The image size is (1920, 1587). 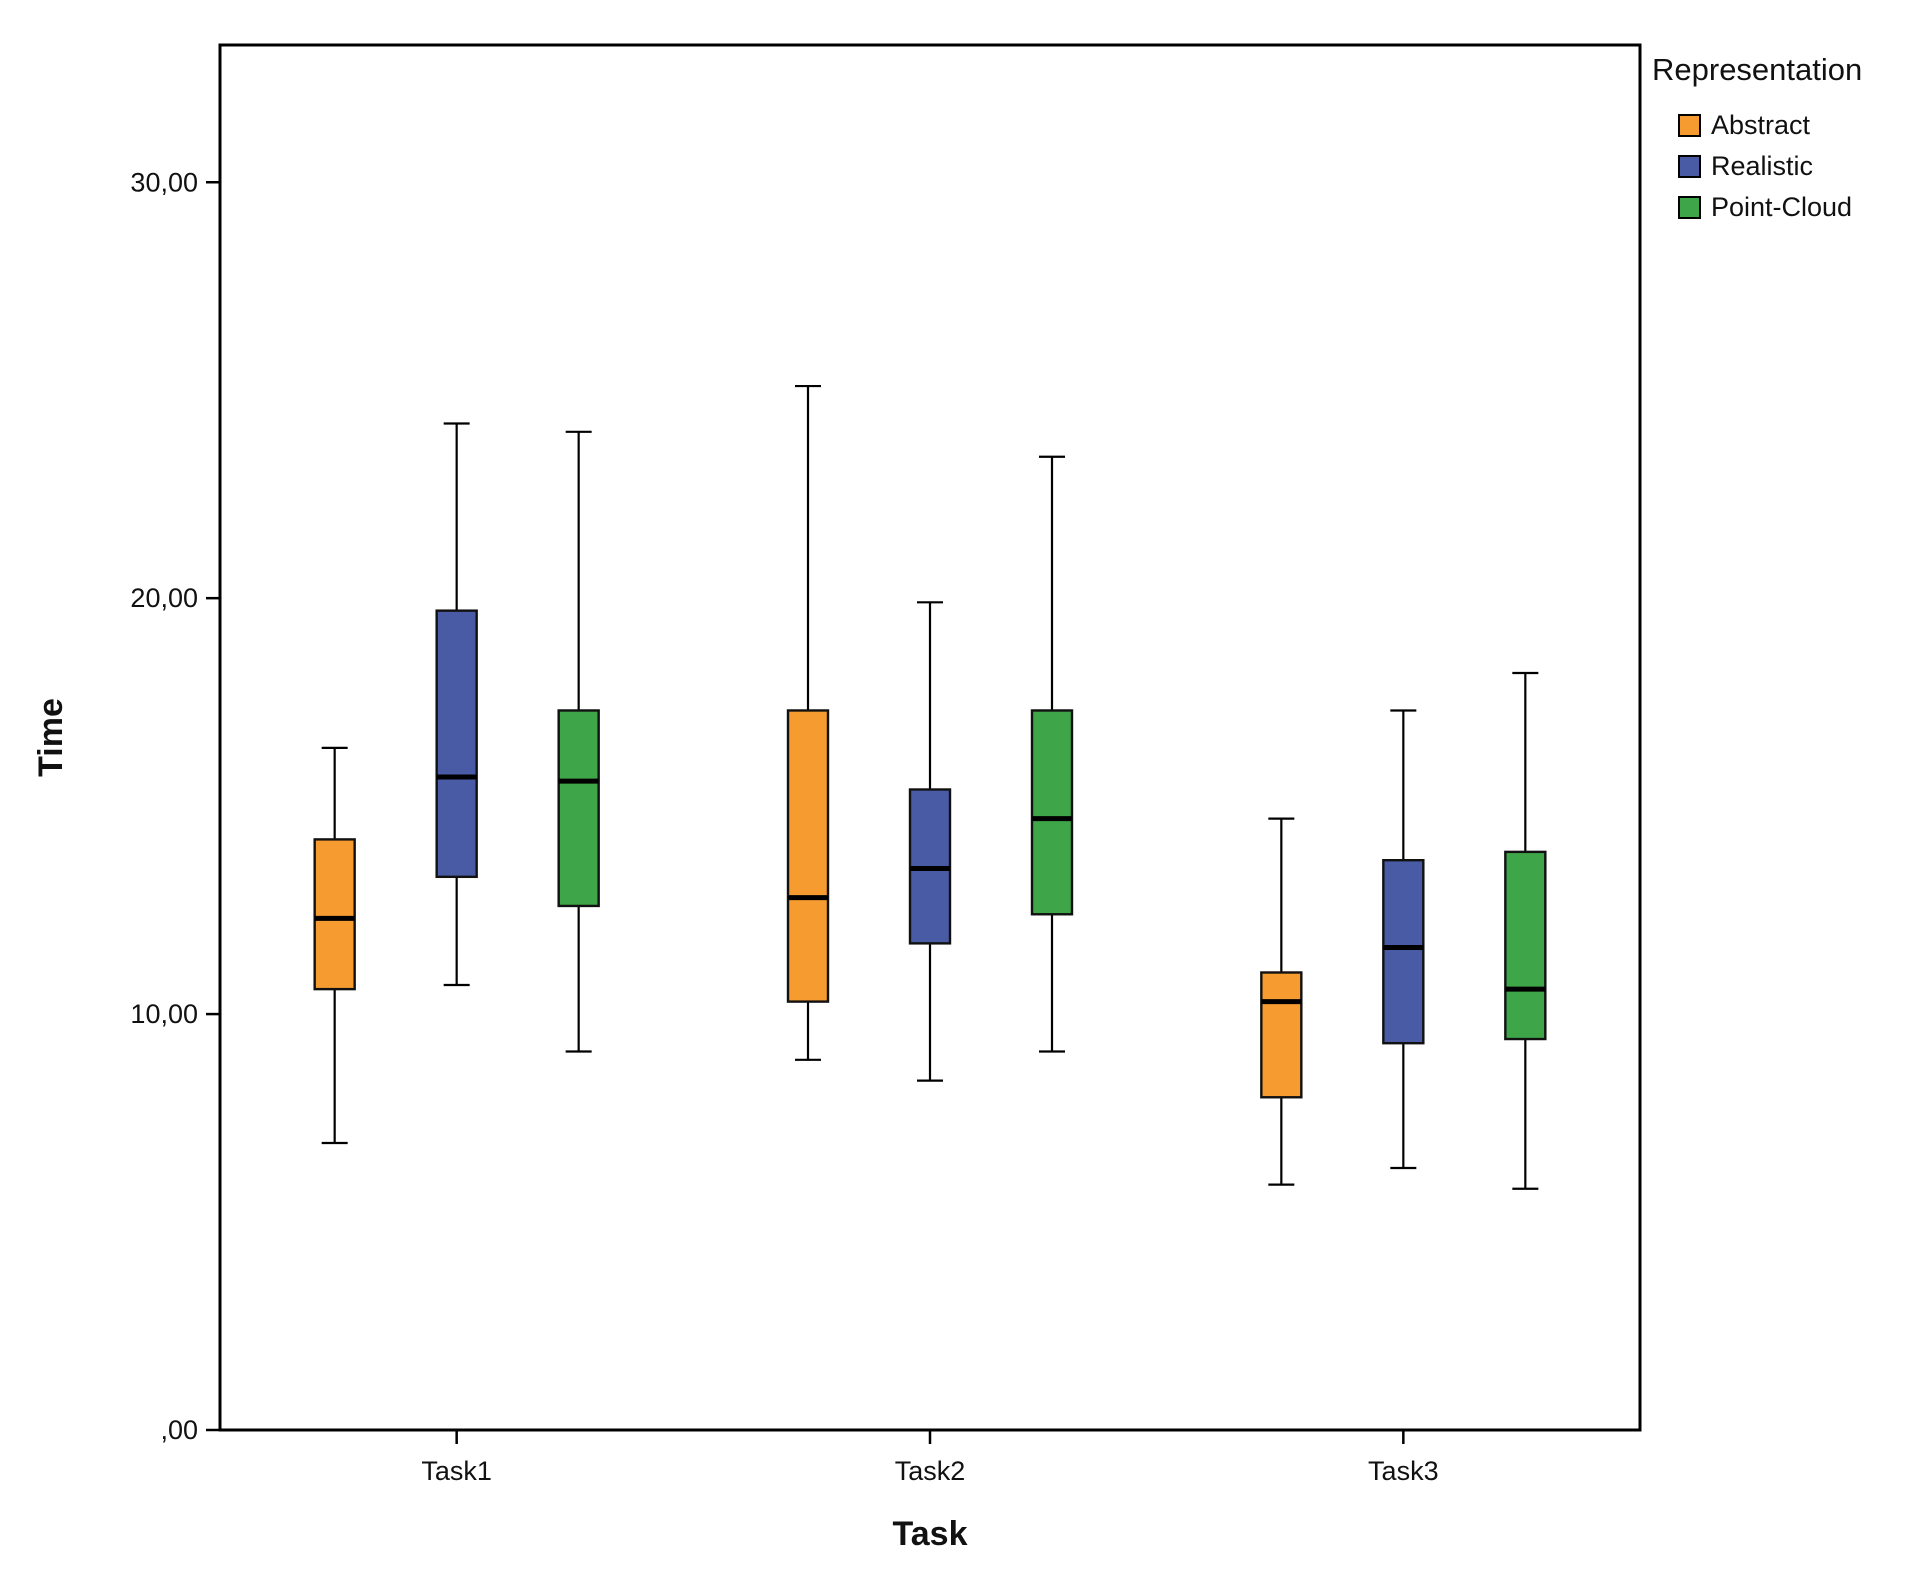 I want to click on x-tick-label: Task1, so click(x=456, y=1471).